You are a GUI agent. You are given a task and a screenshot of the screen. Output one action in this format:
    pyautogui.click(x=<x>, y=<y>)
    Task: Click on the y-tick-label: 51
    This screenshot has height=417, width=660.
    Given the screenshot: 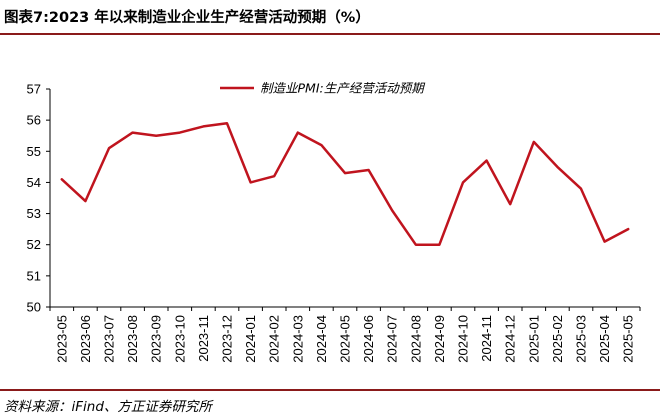 What is the action you would take?
    pyautogui.click(x=34, y=275)
    